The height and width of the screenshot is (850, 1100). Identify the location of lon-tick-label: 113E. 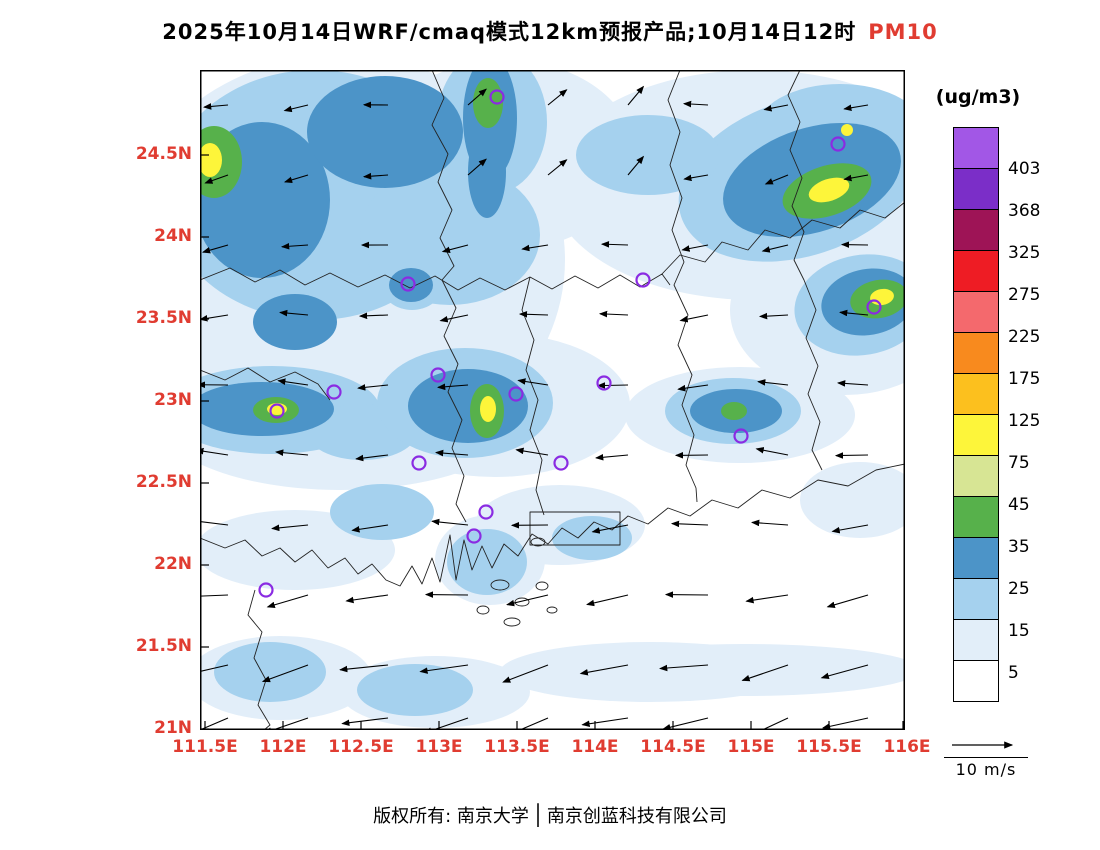
(439, 747).